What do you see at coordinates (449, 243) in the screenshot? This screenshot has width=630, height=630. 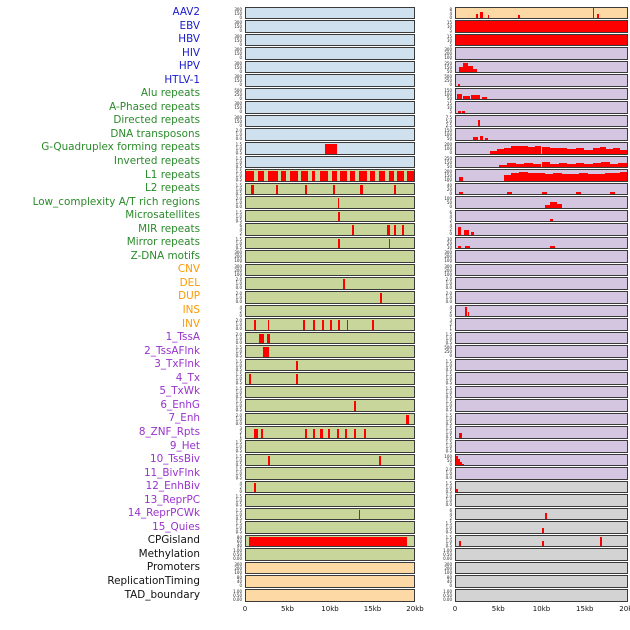 I see `y-axis-tick: 20` at bounding box center [449, 243].